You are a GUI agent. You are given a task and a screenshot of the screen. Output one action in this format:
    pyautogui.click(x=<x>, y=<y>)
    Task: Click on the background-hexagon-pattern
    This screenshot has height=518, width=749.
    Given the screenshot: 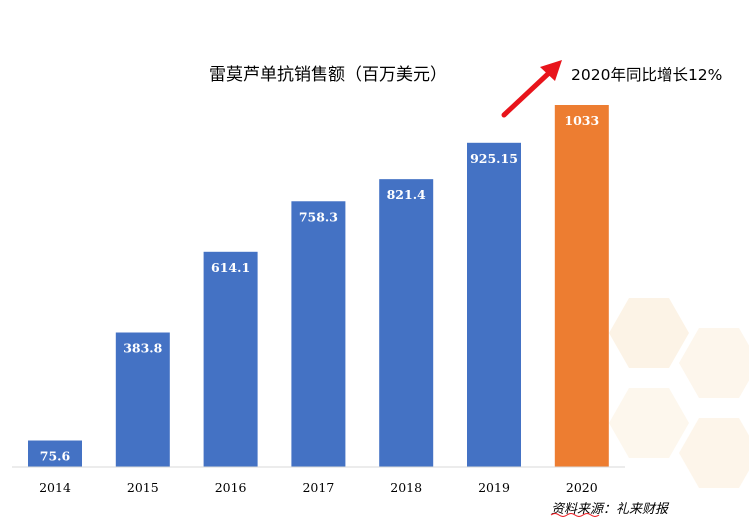 What is the action you would take?
    pyautogui.click(x=679, y=393)
    